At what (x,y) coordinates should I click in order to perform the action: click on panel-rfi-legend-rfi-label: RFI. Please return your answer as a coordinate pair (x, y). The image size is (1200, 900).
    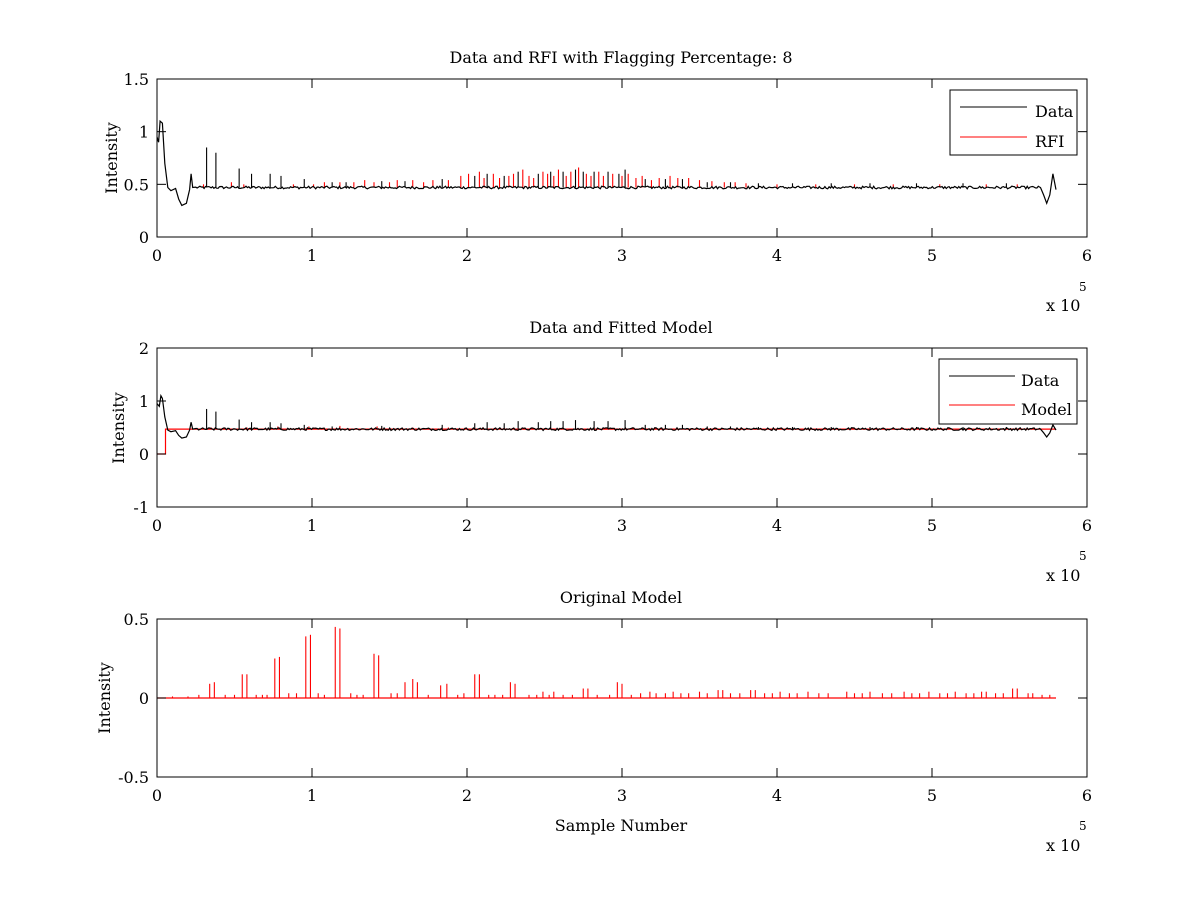
    Looking at the image, I should click on (1049, 141).